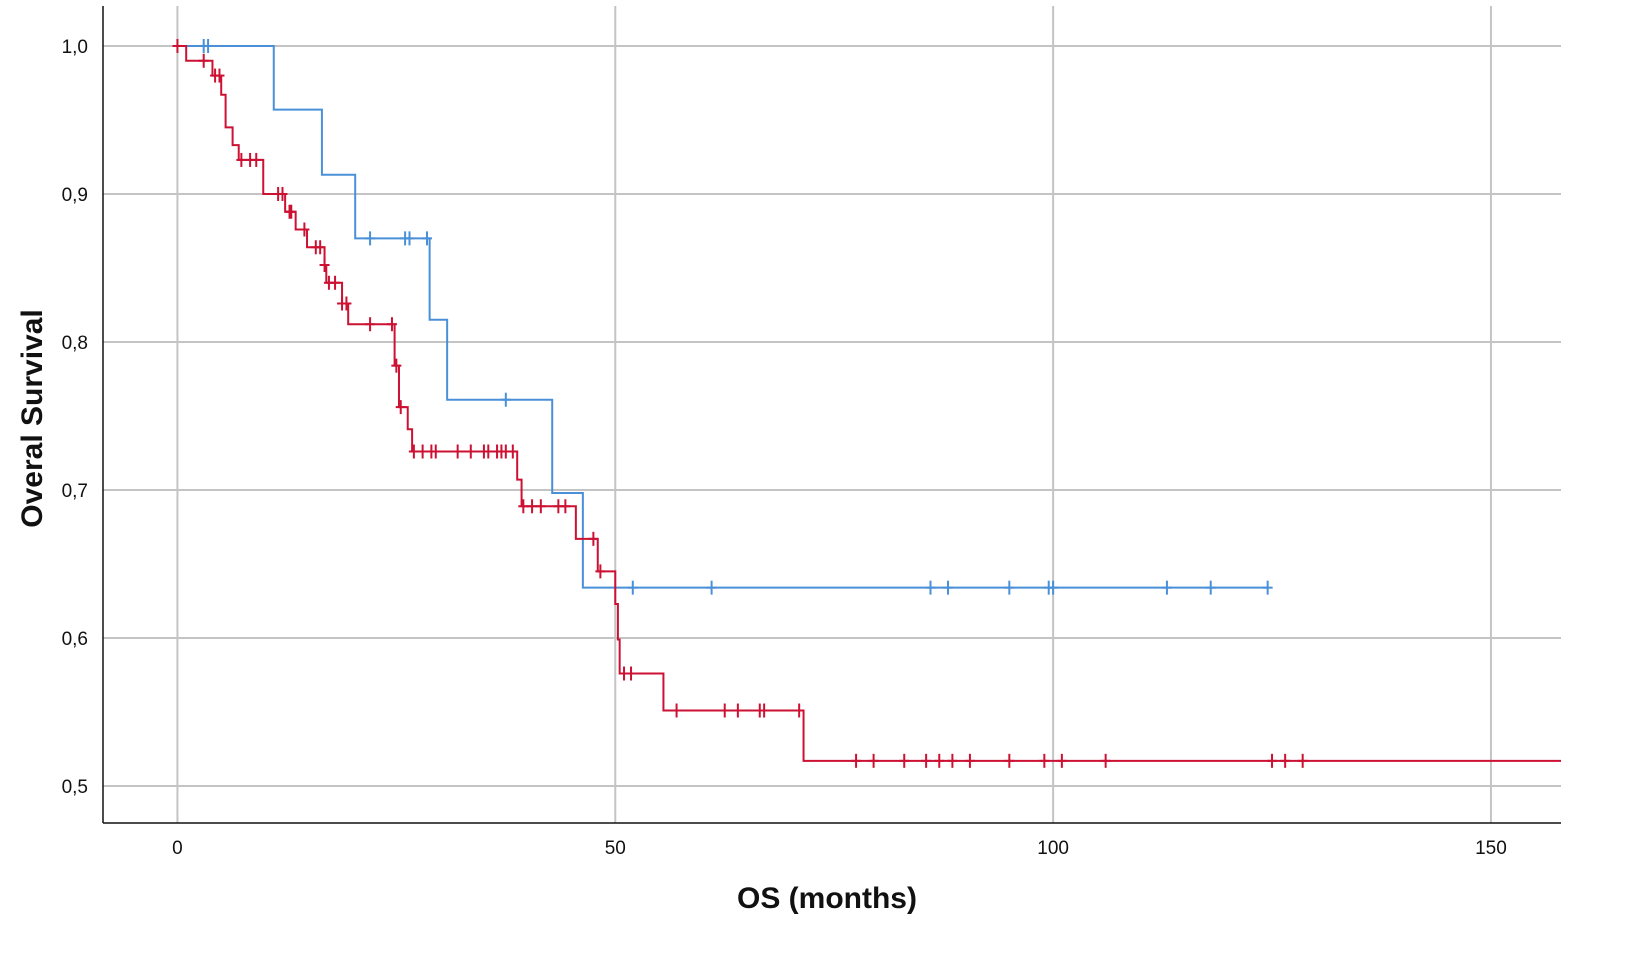 The width and height of the screenshot is (1652, 970). Describe the element at coordinates (177, 848) in the screenshot. I see `x-tick-label: 0` at that location.